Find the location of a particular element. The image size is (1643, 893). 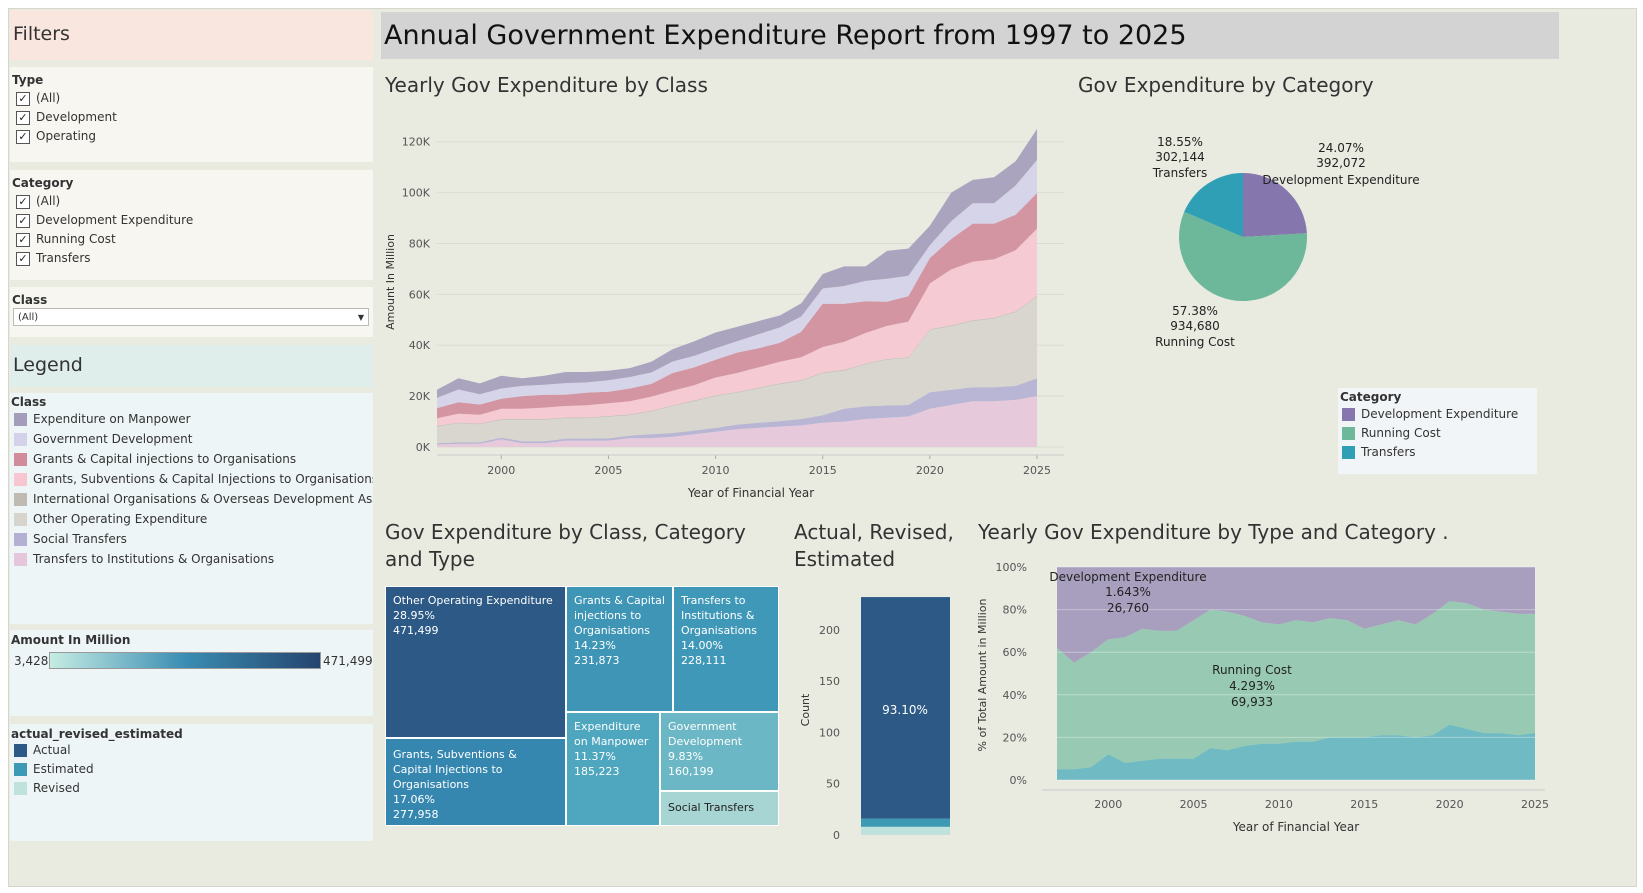

bar-segment-estimated is located at coordinates (905, 822).